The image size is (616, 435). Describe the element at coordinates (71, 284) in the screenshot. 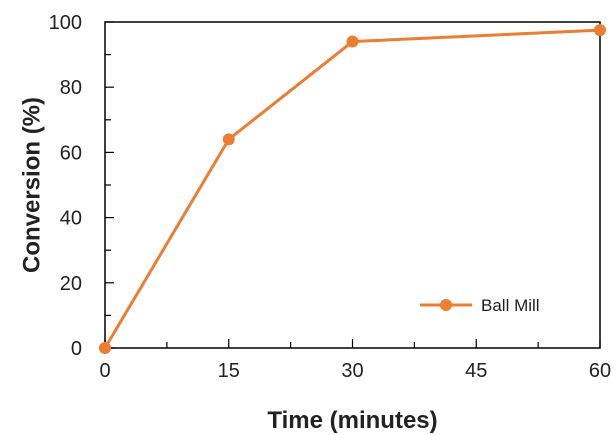

I see `y-tick-label: 20` at that location.